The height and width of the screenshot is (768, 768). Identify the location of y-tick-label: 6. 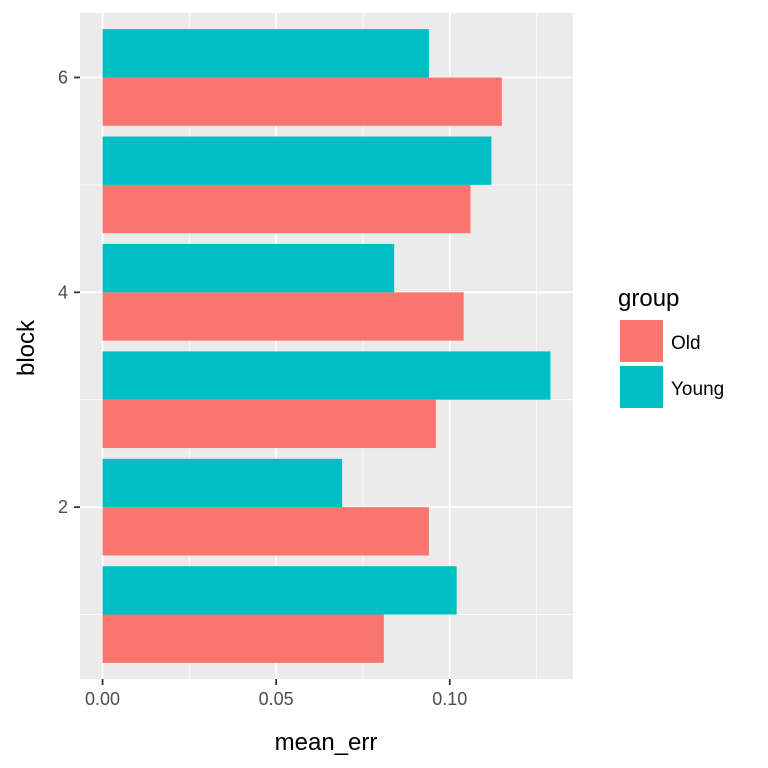
(63, 77).